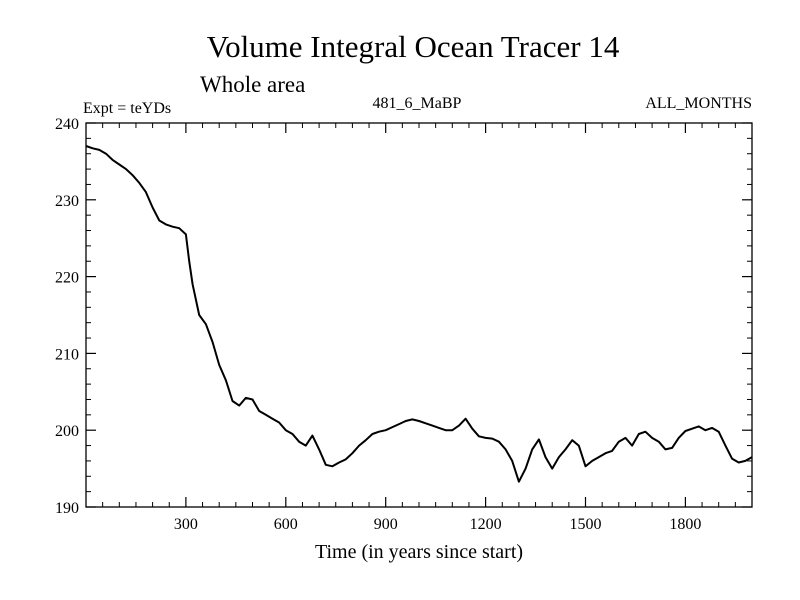 The width and height of the screenshot is (800, 600). Describe the element at coordinates (286, 524) in the screenshot. I see `x-tick-label: 600` at that location.